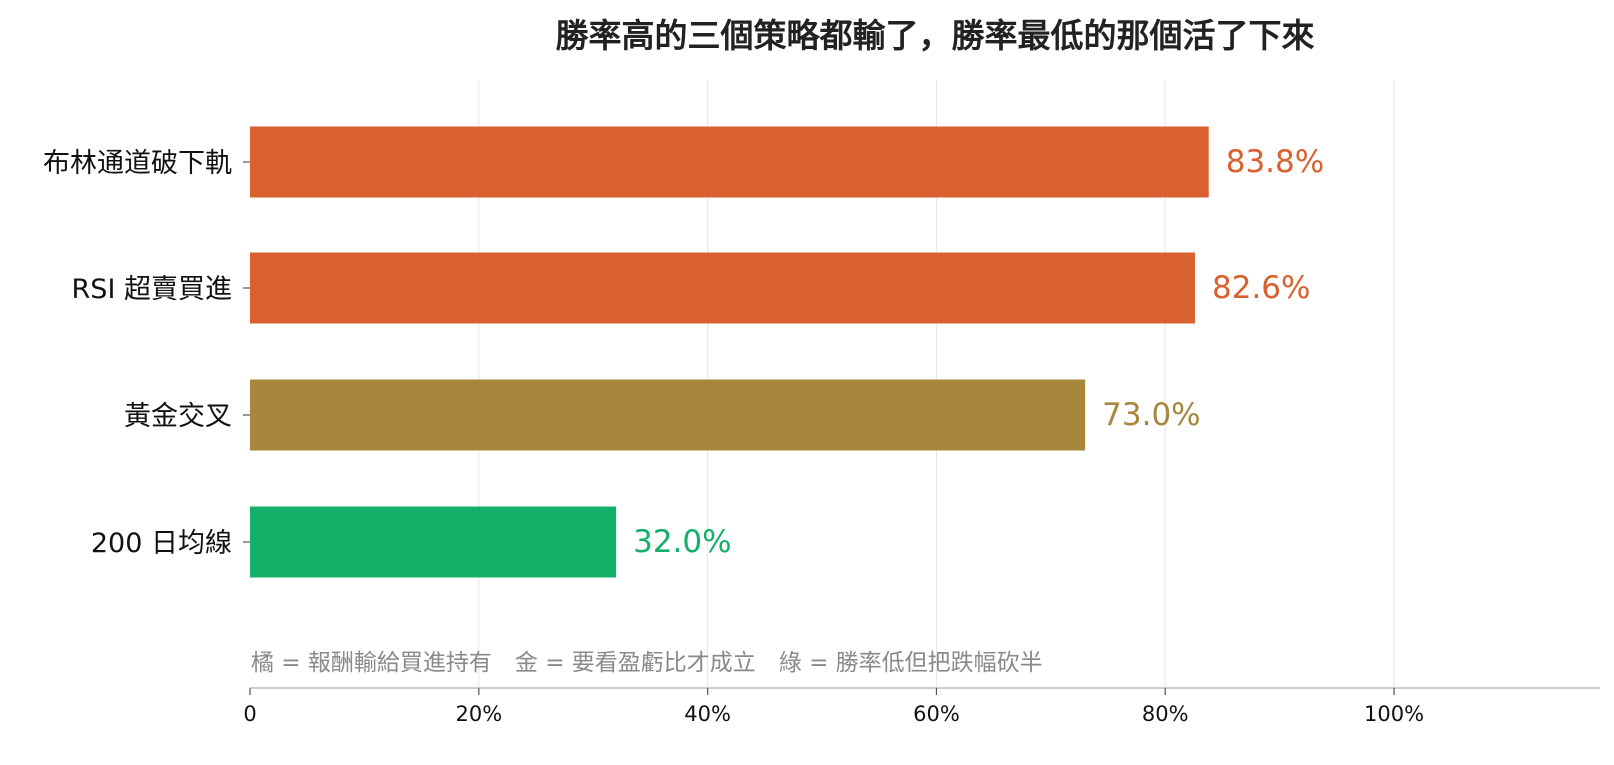  Describe the element at coordinates (161, 543) in the screenshot. I see `category-label: 200 日均線` at that location.